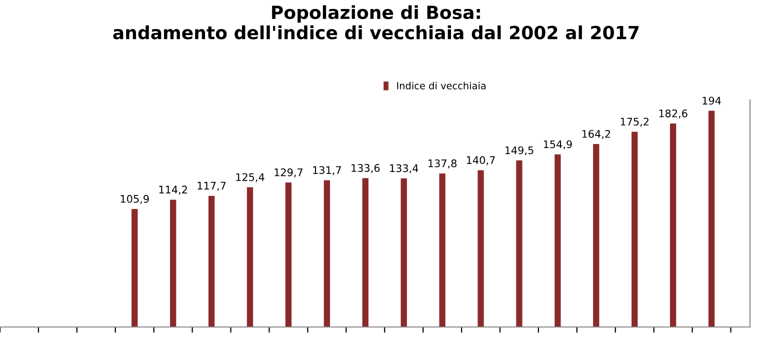 Image resolution: width=760 pixels, height=347 pixels. I want to click on data-label: 164,2, so click(596, 134).